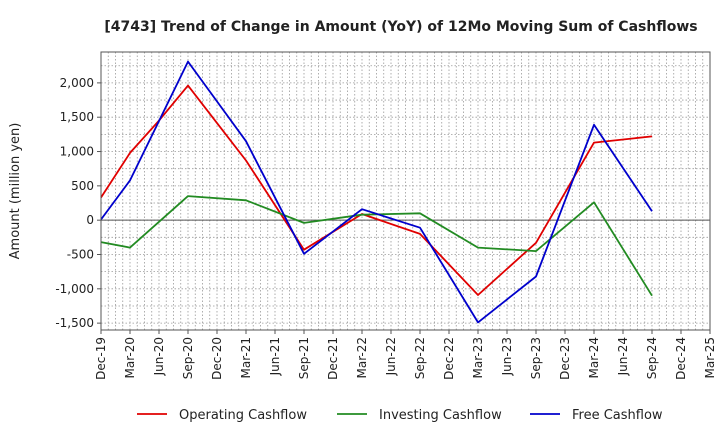 This screenshot has width=720, height=440. I want to click on x-tick-label: Dec-19, so click(101, 358).